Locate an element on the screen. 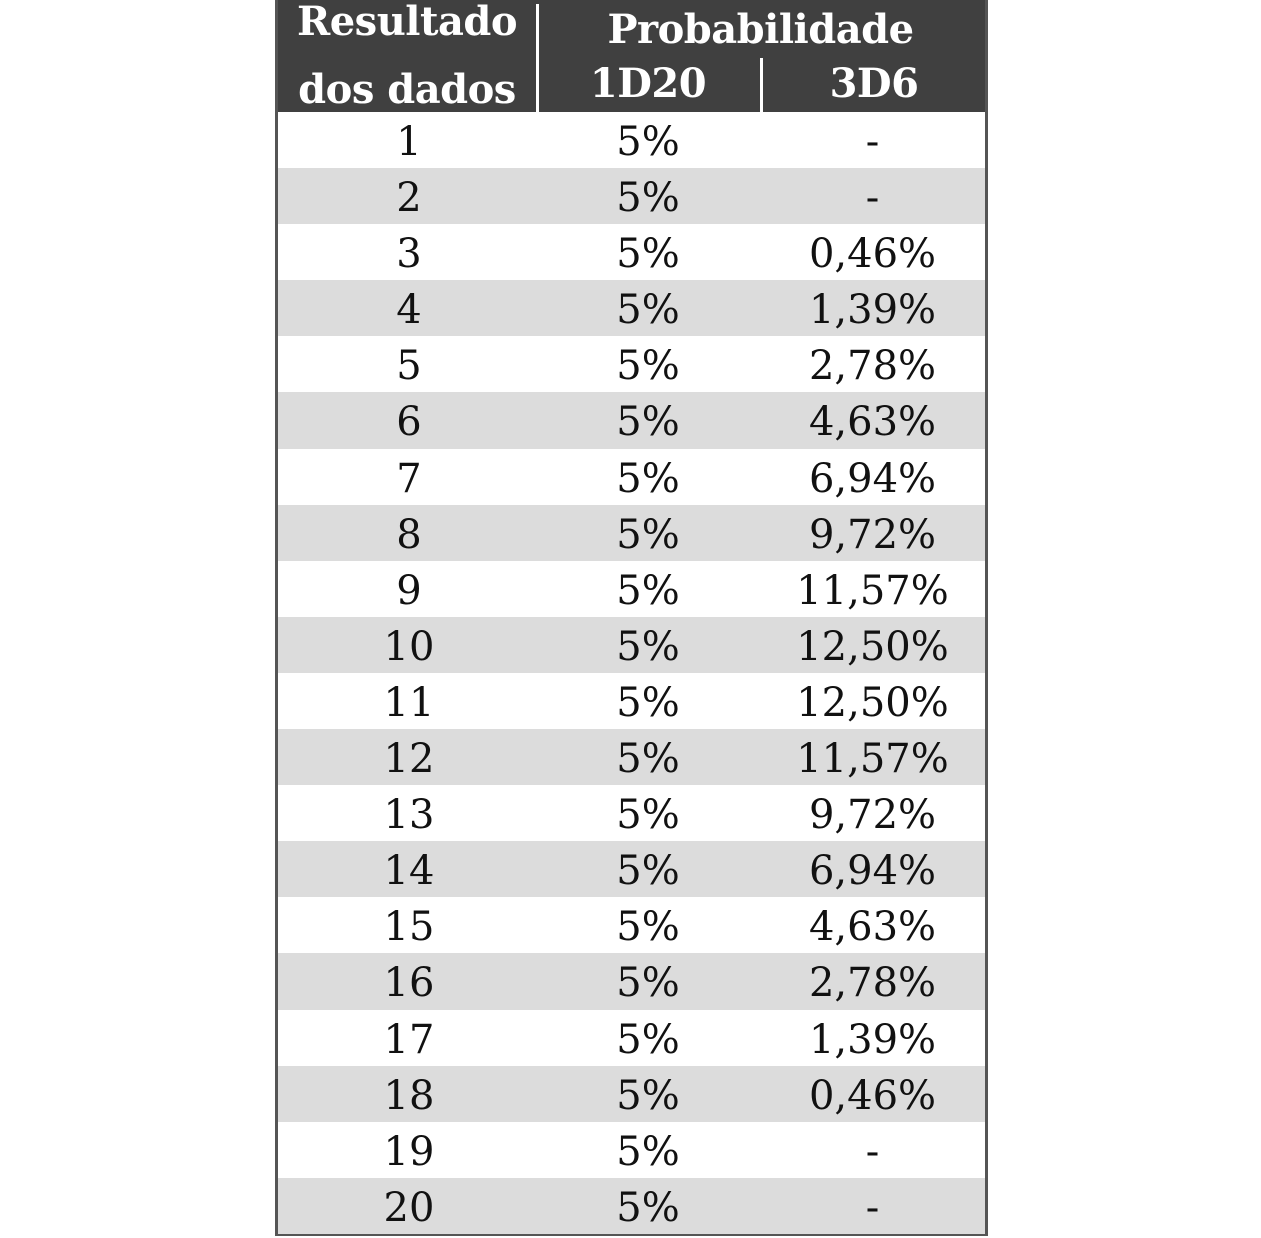  table-row: 7 5% 6,94% is located at coordinates (631, 477).